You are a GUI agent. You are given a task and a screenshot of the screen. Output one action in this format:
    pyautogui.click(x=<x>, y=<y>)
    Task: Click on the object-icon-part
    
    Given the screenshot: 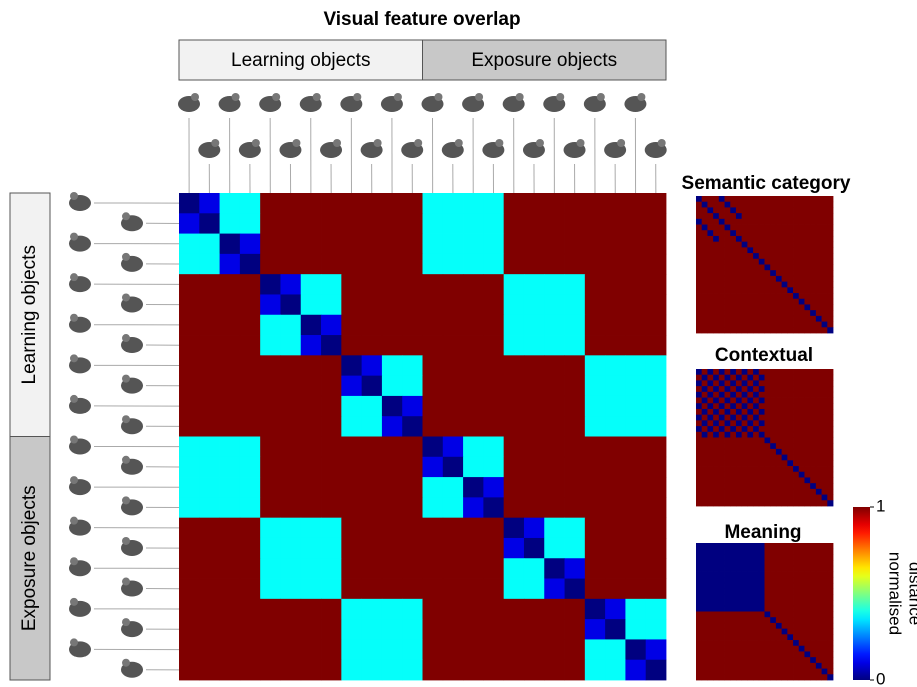 What is the action you would take?
    pyautogui.click(x=74, y=398)
    